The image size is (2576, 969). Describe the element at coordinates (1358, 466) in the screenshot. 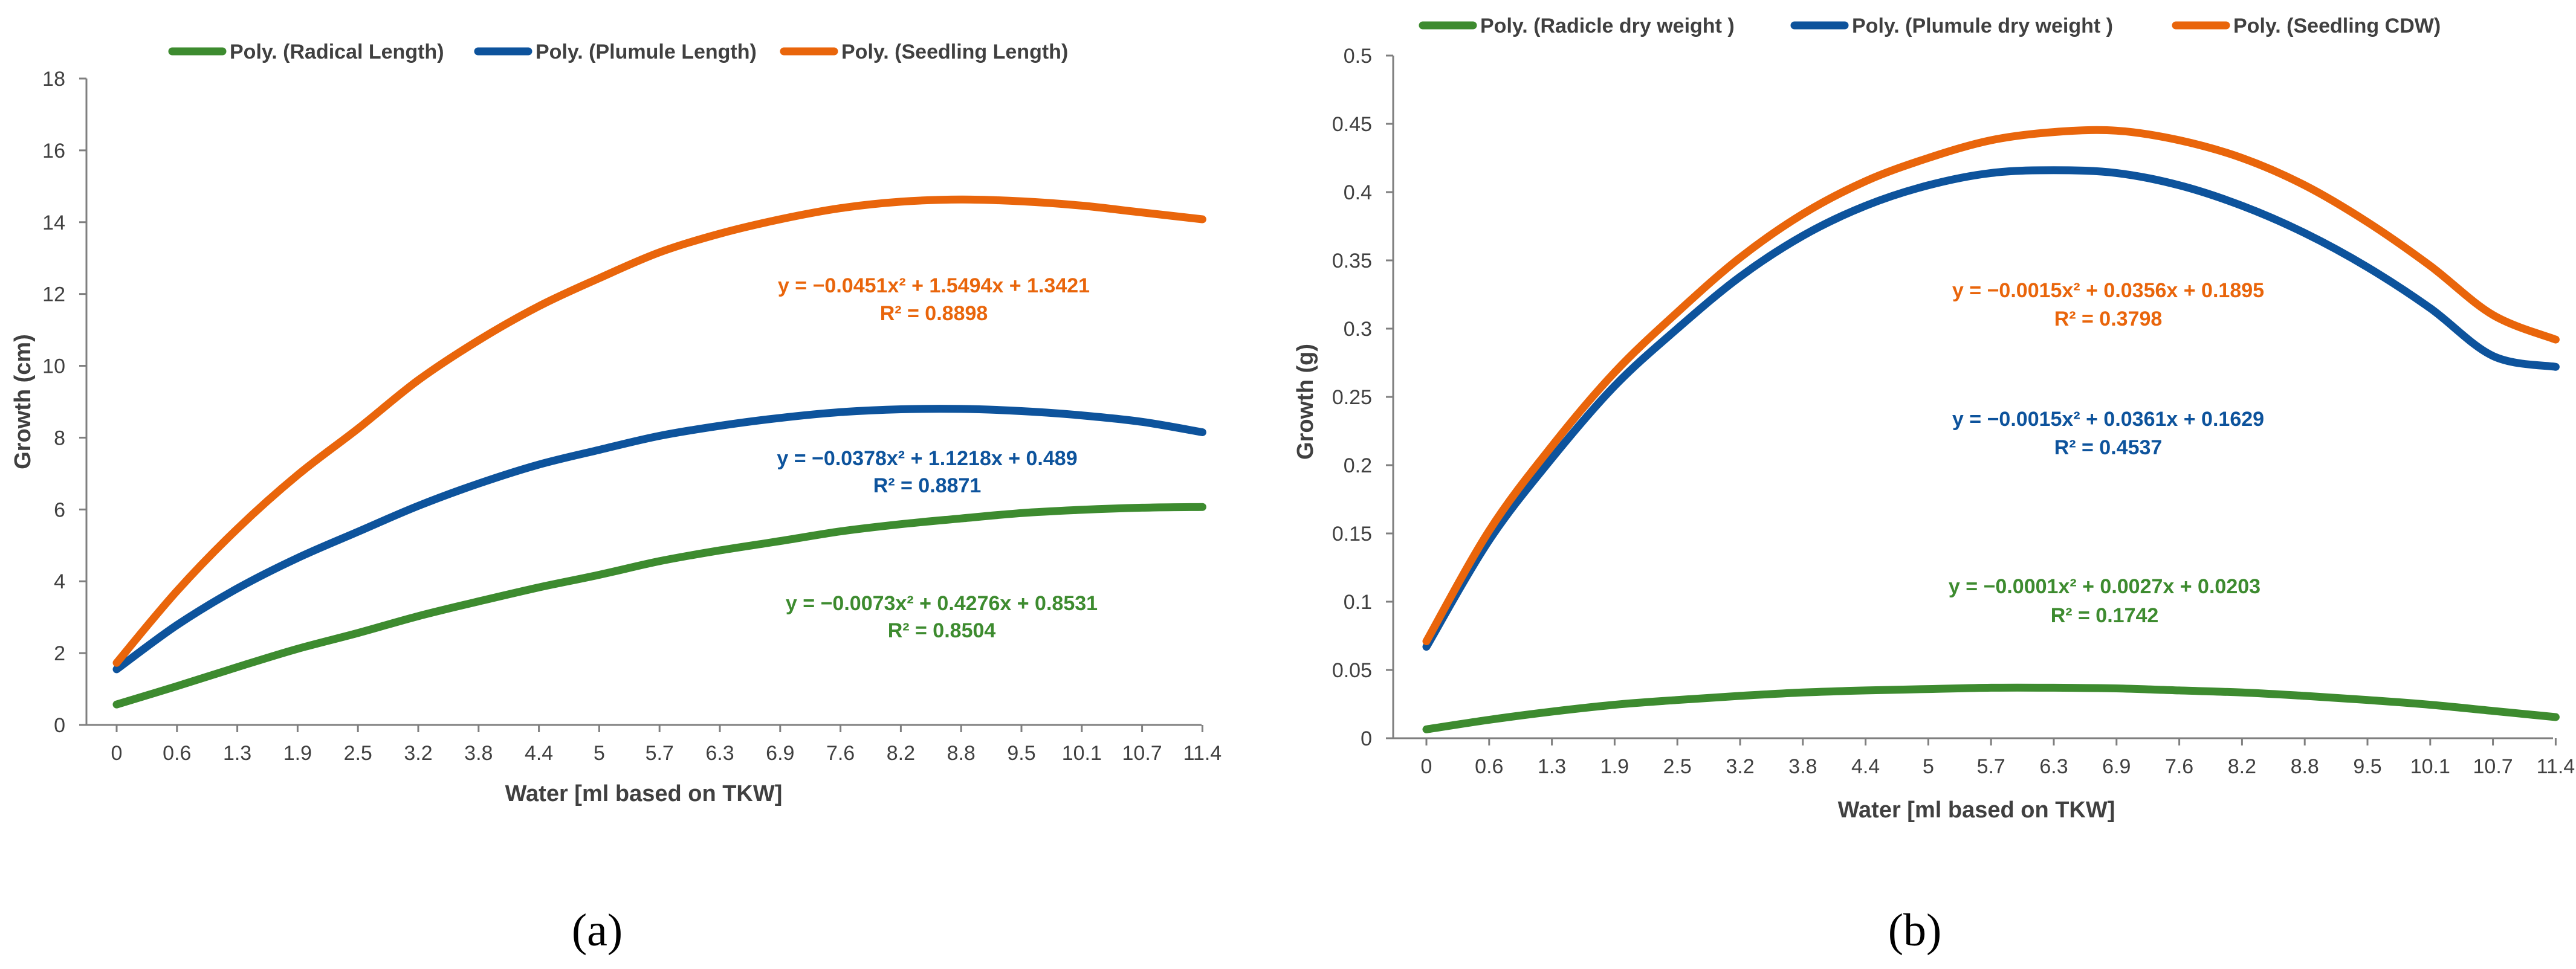

I see `y-tick-label: 0.2` at that location.